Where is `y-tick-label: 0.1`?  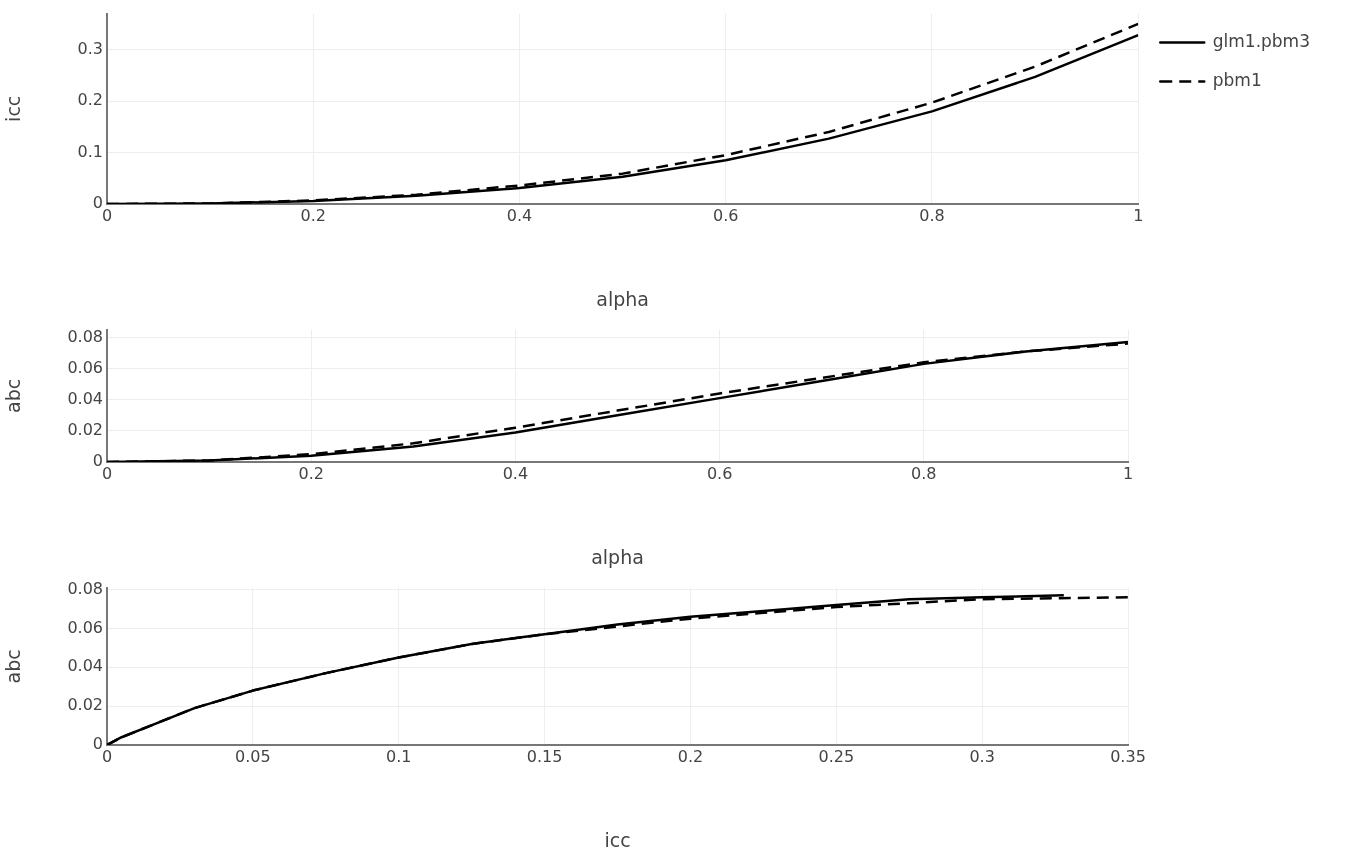 y-tick-label: 0.1 is located at coordinates (90, 151).